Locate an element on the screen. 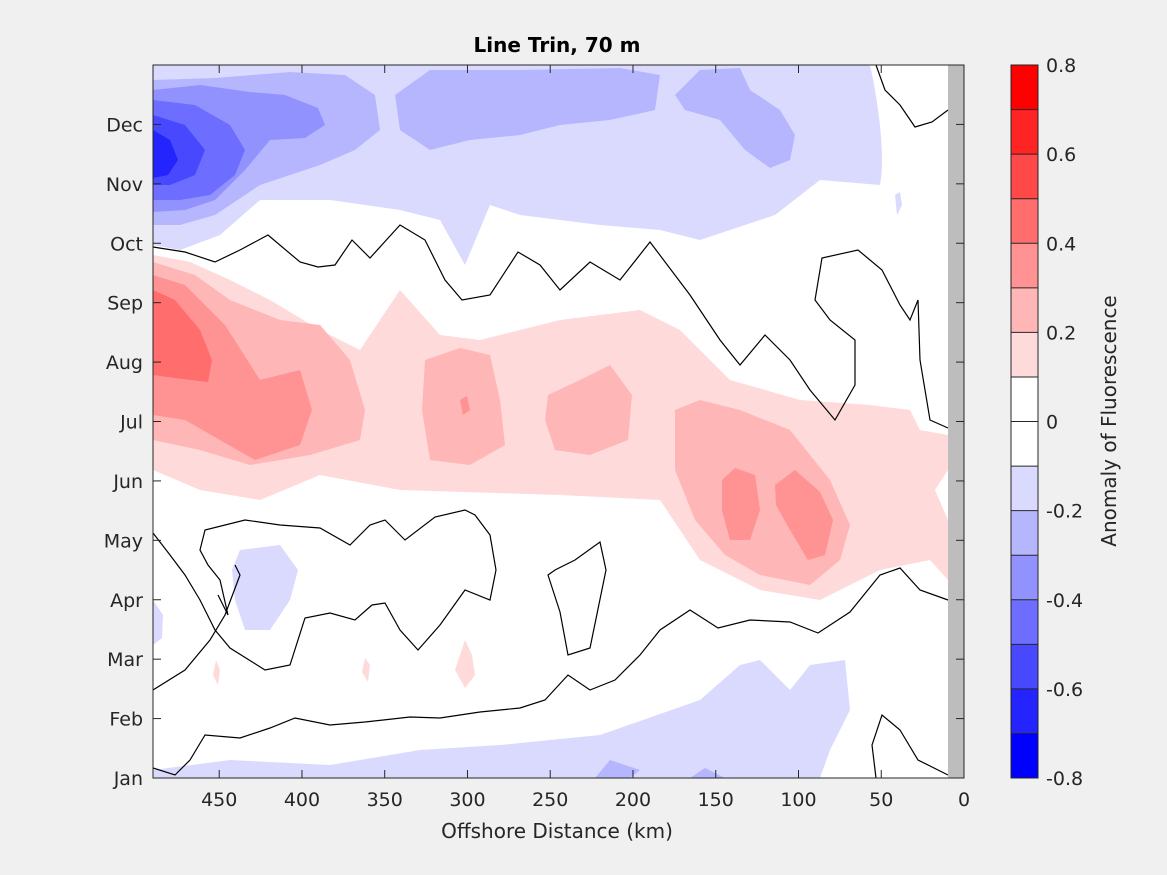  y-tick-label: May is located at coordinates (123, 541).